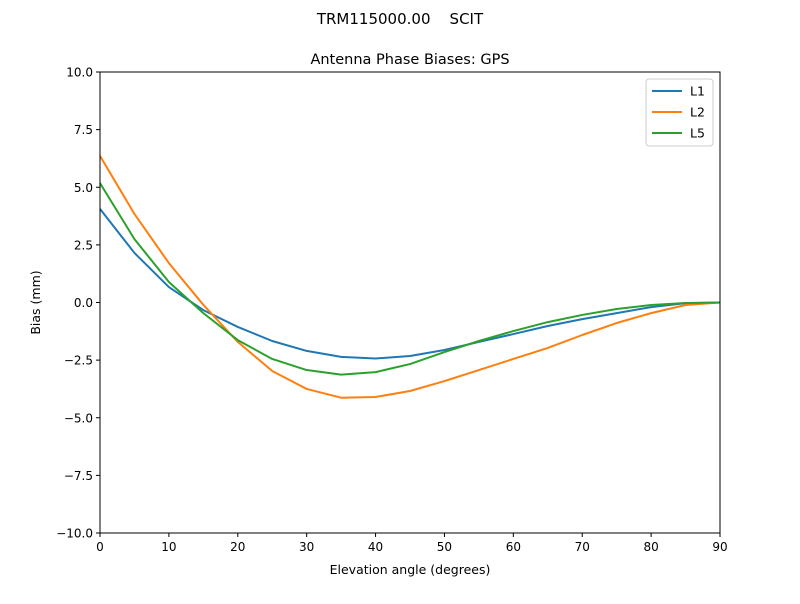  I want to click on y-tick-label: 7.5, so click(83, 130).